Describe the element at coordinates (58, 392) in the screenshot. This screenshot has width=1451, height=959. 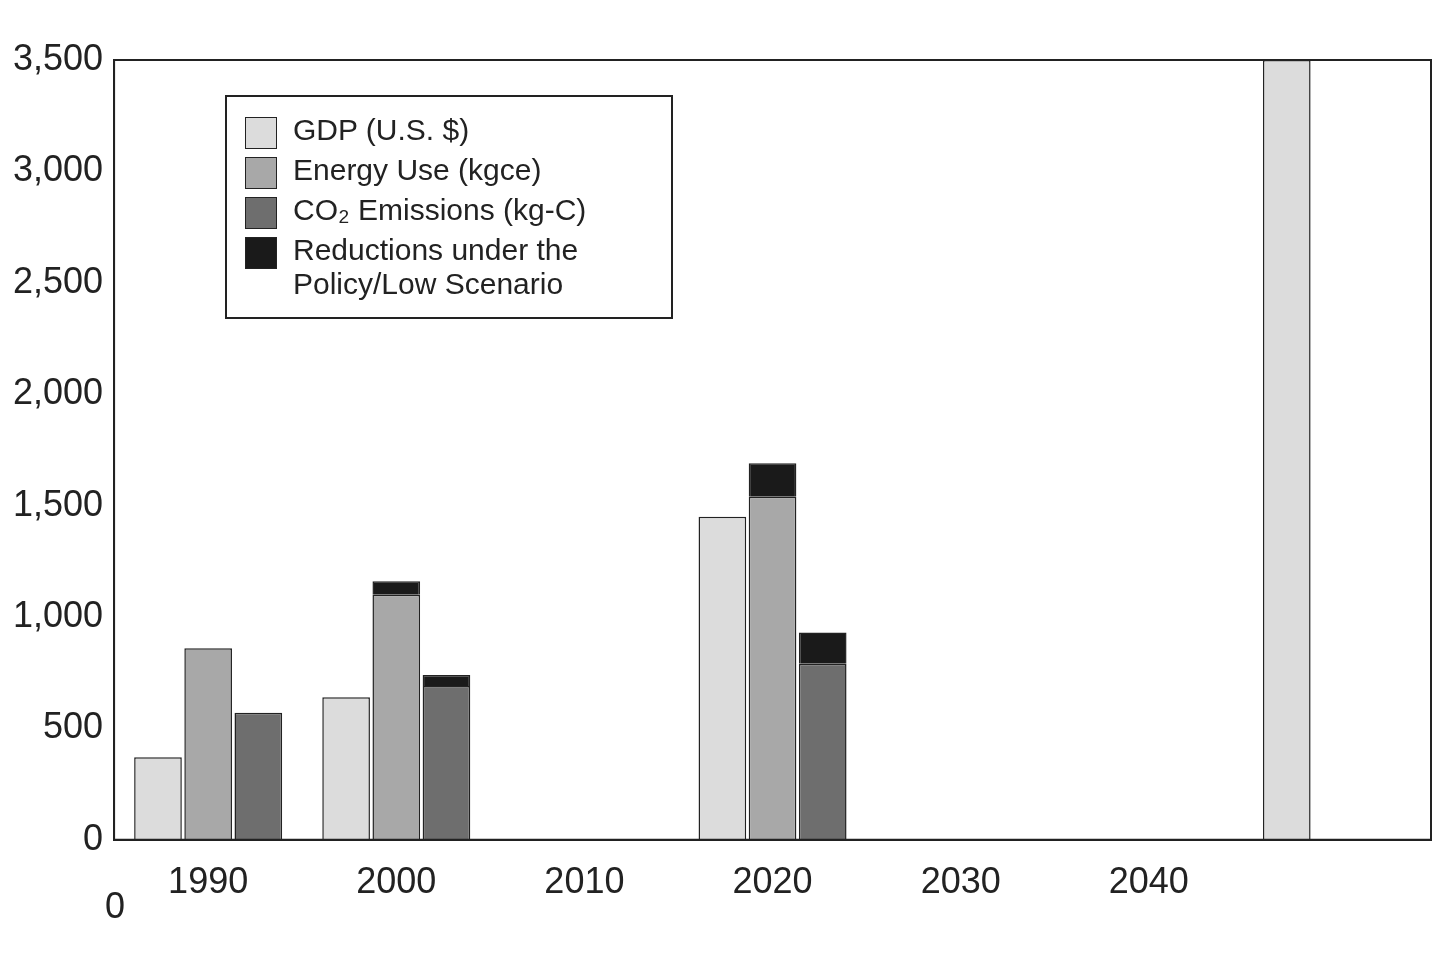
I see `y-tick-label: 2,000` at that location.